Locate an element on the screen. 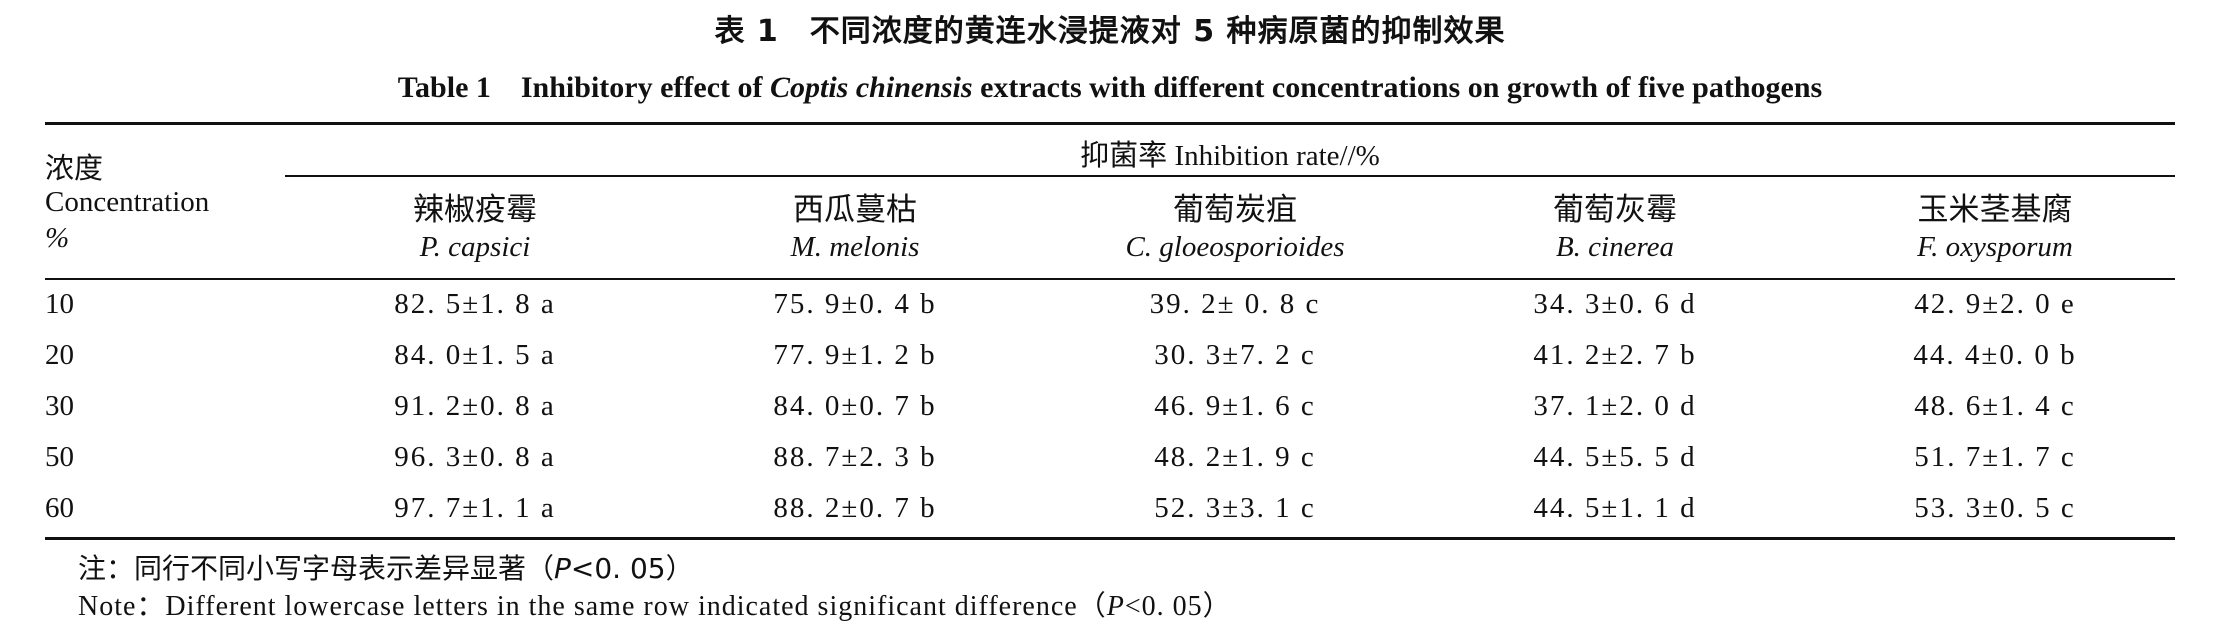 The height and width of the screenshot is (641, 2220). column-header-cn: 辣椒疫霉 is located at coordinates (475, 210).